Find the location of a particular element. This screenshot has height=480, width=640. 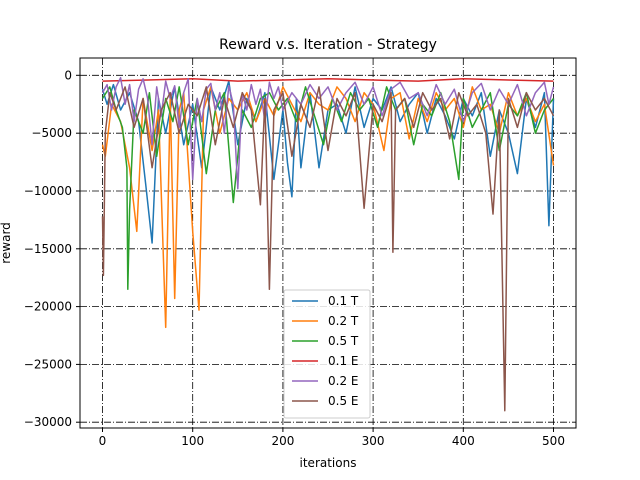

y-tick-label: −5000 is located at coordinates (51, 133).